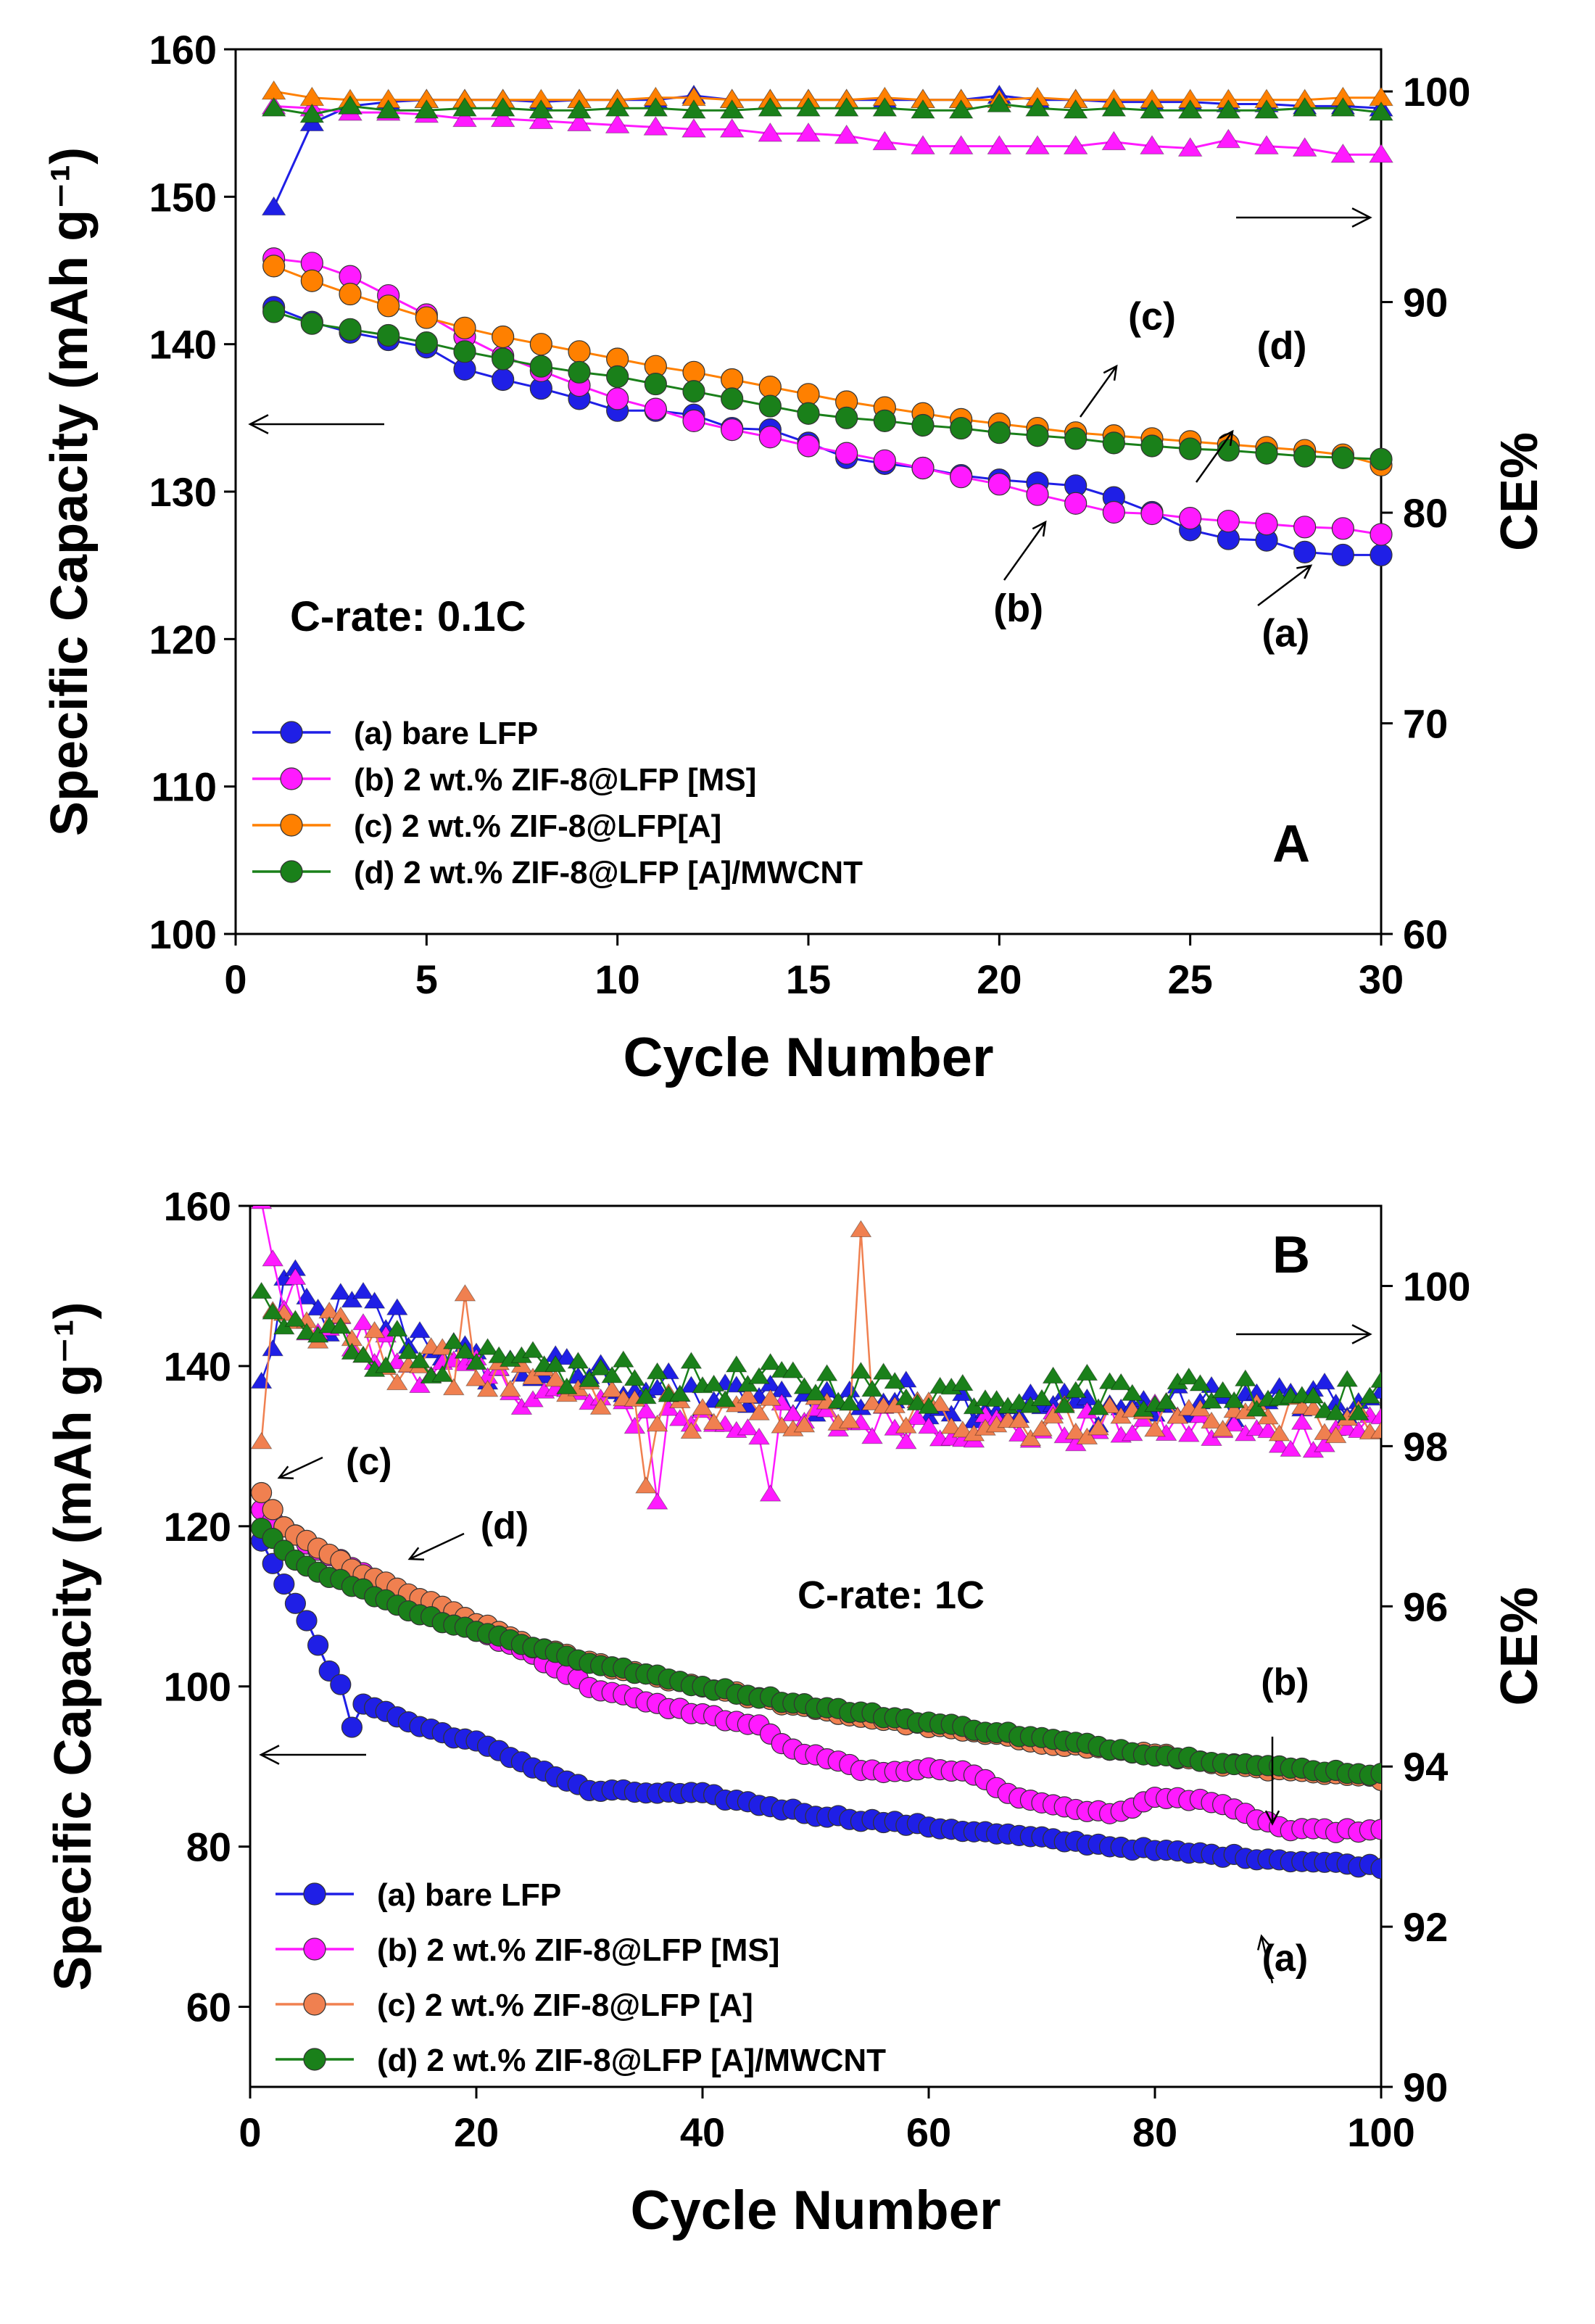 This screenshot has width=1595, height=2324. Describe the element at coordinates (476, 2132) in the screenshot. I see `x-tick-label: 20` at that location.